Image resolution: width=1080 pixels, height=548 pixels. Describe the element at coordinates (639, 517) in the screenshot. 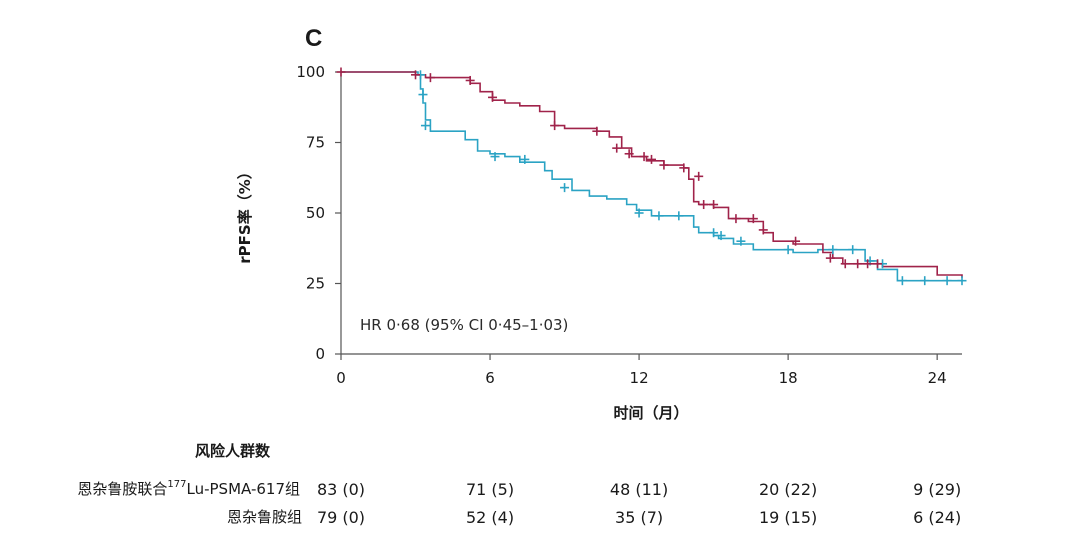

I see `risk-count-mono: 35 (7)` at that location.